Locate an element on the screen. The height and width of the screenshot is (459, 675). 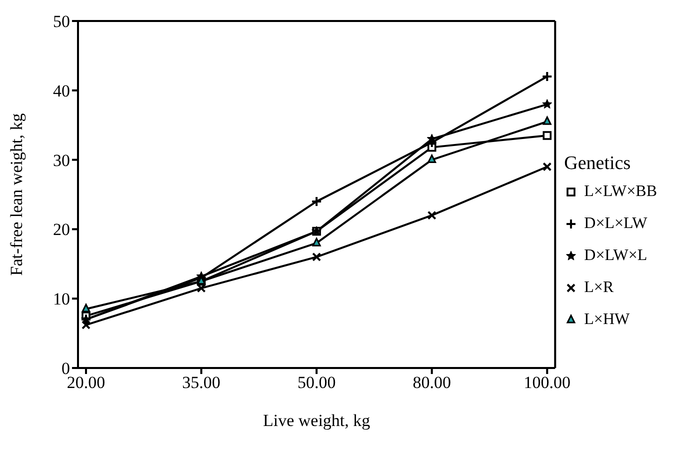
legend-label: D×L×LW is located at coordinates (616, 224).